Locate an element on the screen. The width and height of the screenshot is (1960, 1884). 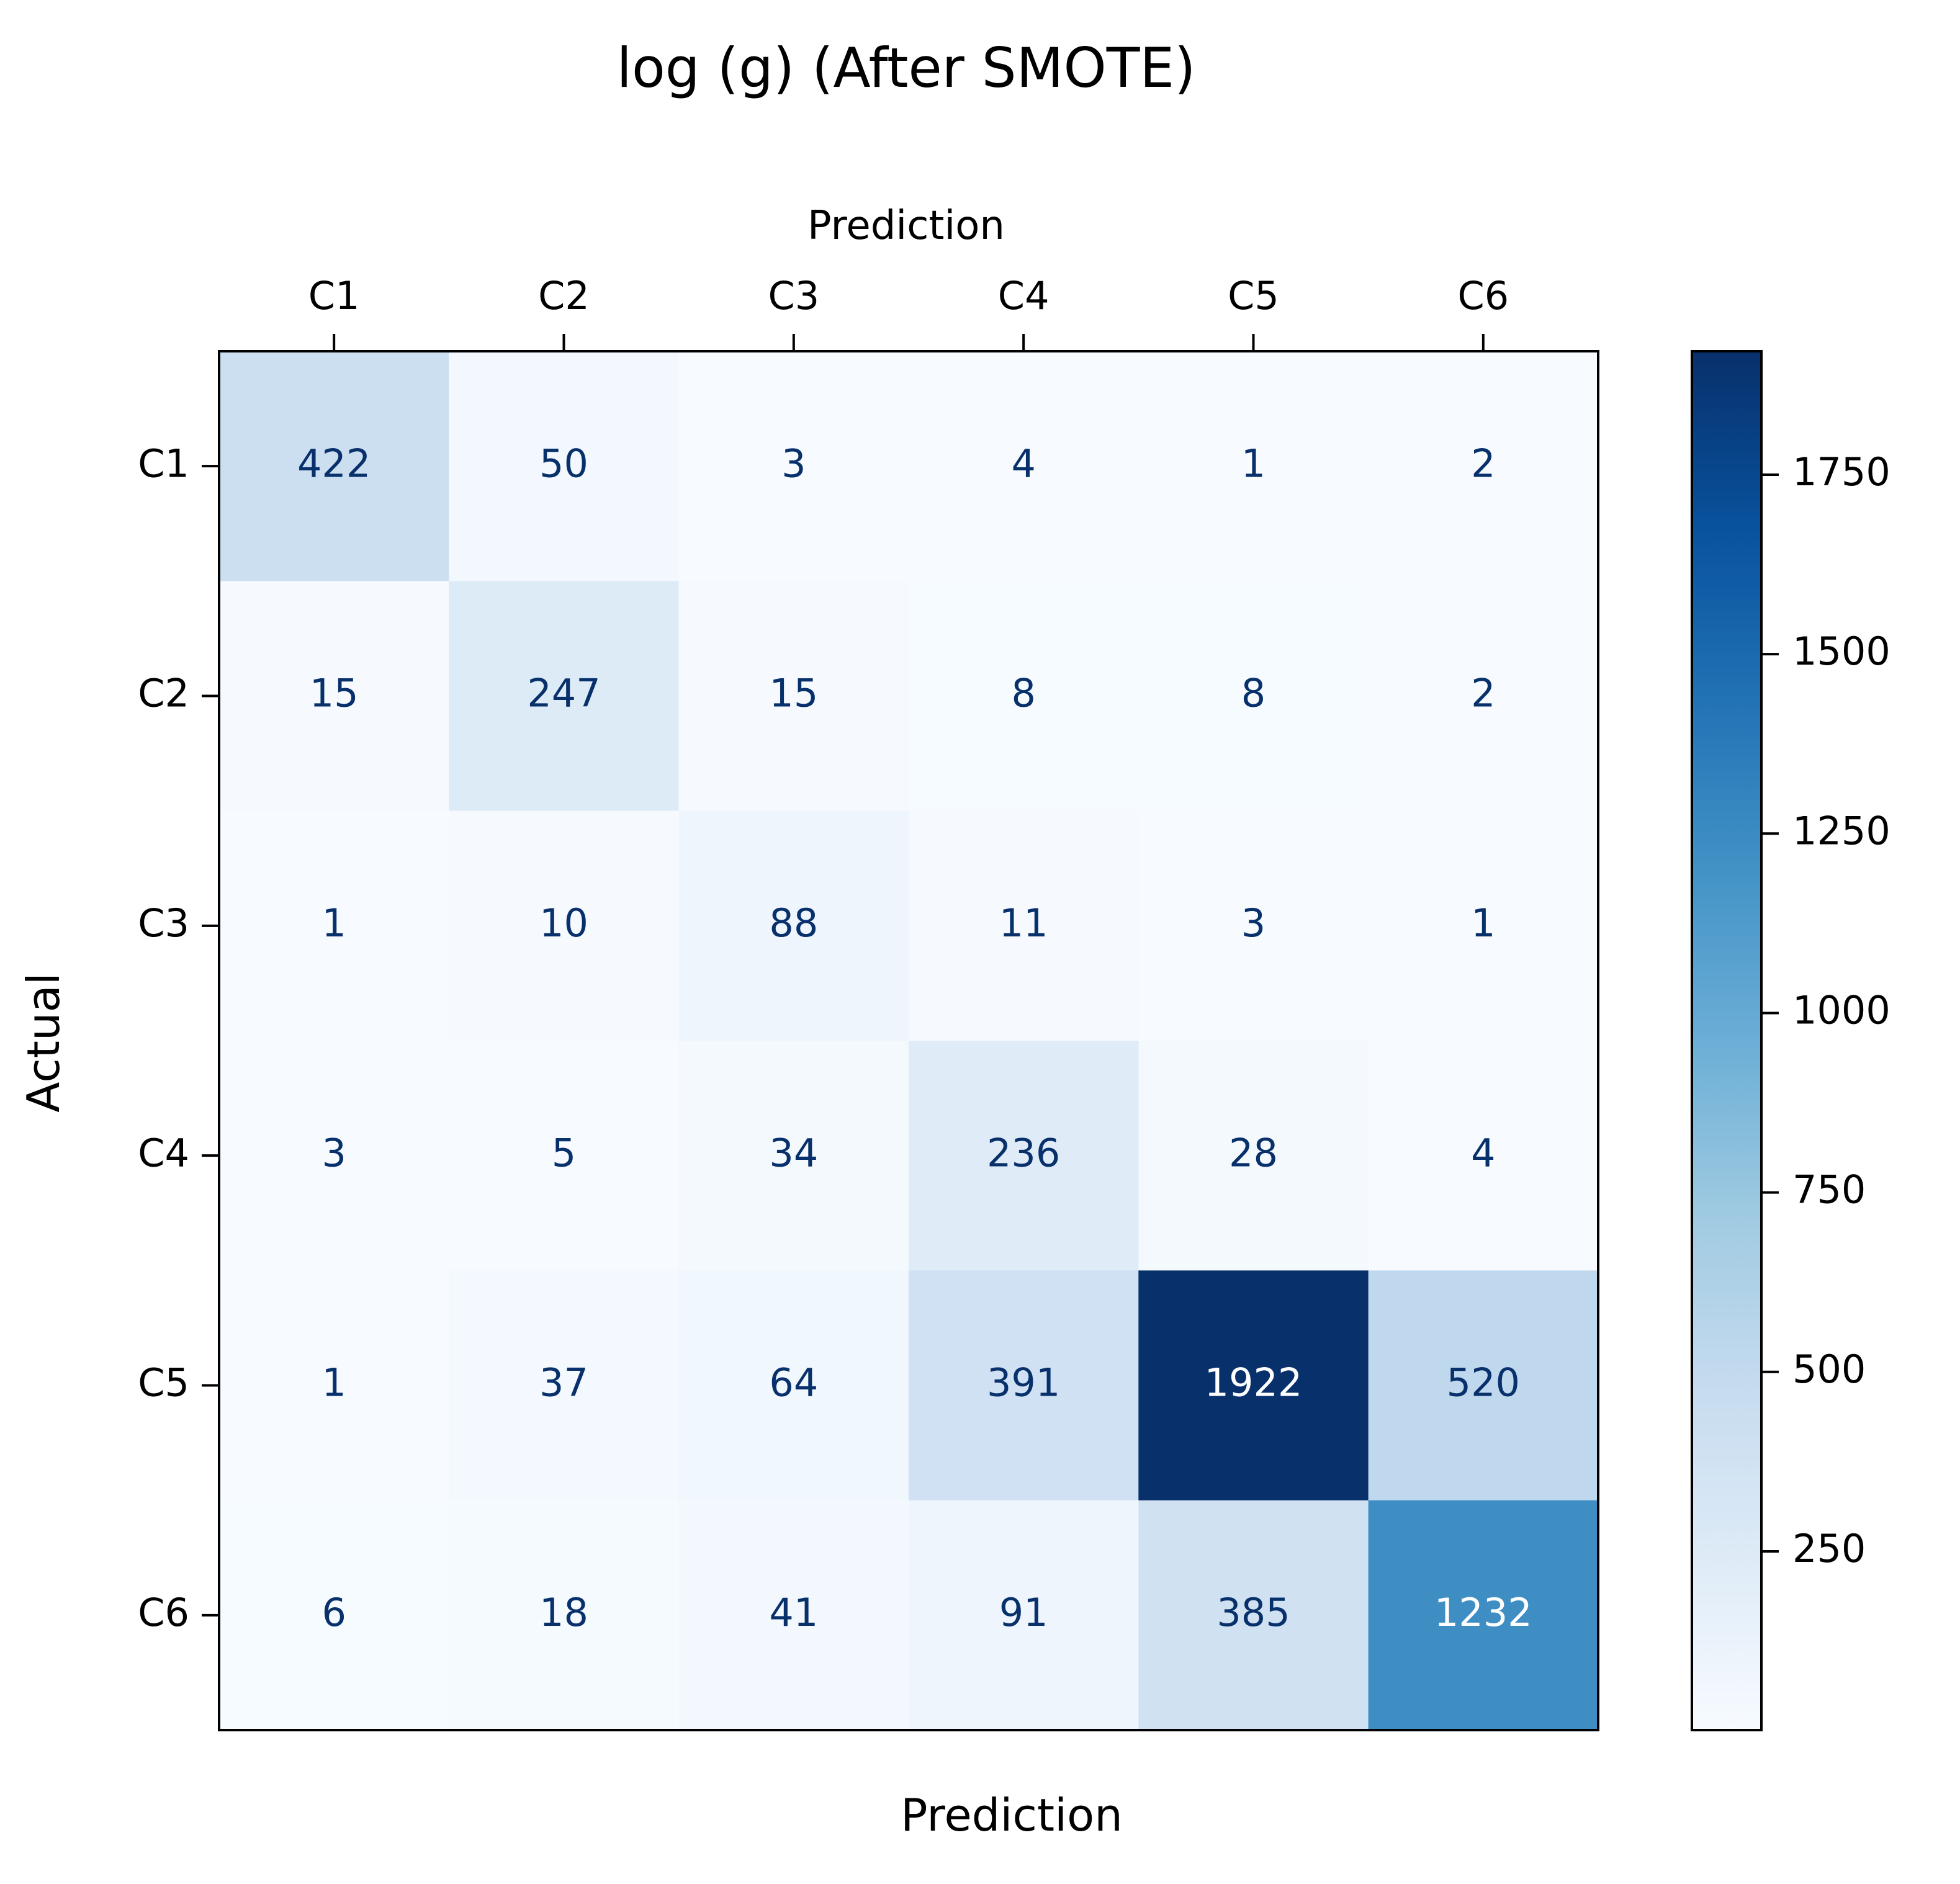
cell-value-c2-c1: 15 is located at coordinates (334, 693).